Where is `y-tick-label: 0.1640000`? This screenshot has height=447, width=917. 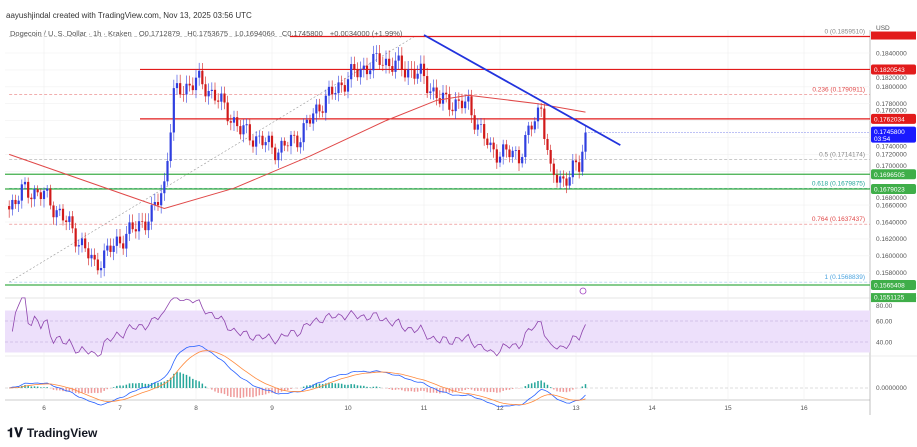 y-tick-label: 0.1640000 is located at coordinates (891, 222).